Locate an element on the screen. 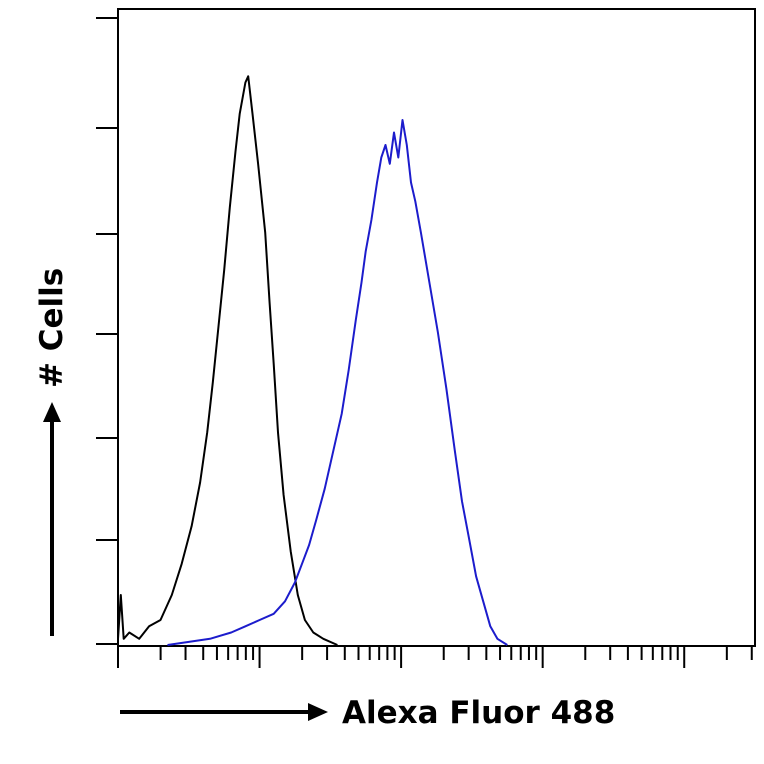 Image resolution: width=764 pixels, height=764 pixels. y-axis-arrow-head is located at coordinates (52, 412).